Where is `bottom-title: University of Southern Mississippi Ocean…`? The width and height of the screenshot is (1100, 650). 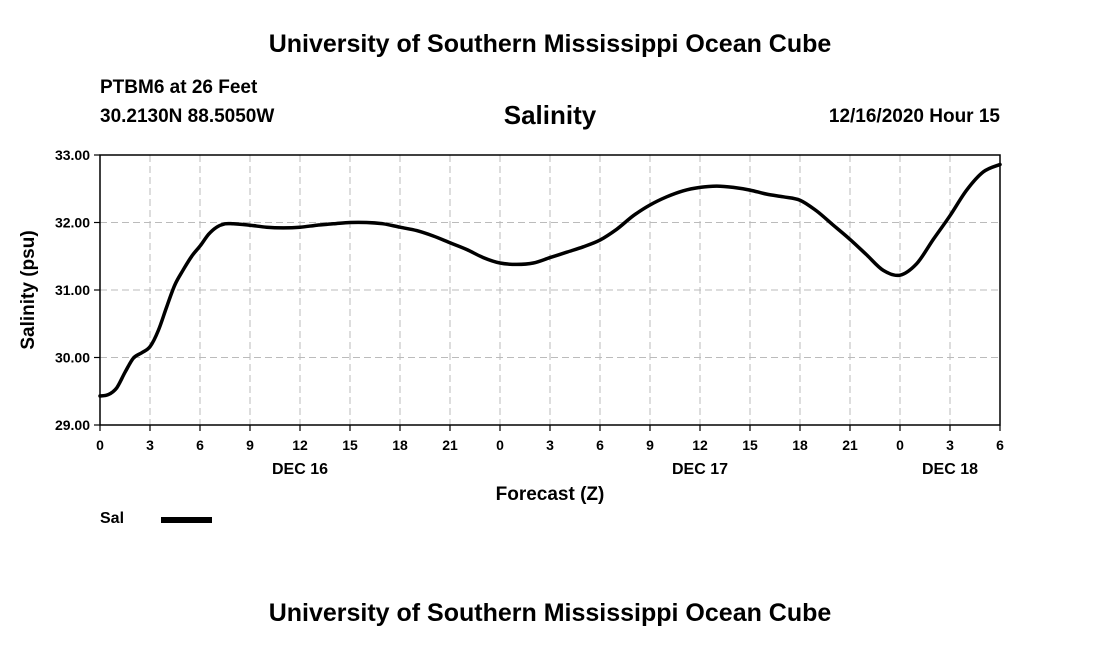
bottom-title: University of Southern Mississippi Ocean… is located at coordinates (550, 613).